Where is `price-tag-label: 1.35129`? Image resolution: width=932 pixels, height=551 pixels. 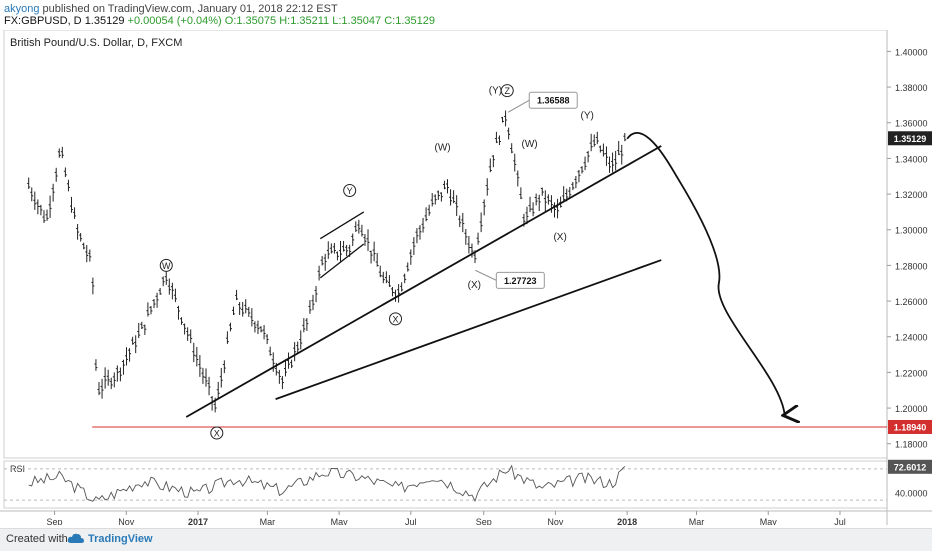 price-tag-label: 1.35129 is located at coordinates (910, 139).